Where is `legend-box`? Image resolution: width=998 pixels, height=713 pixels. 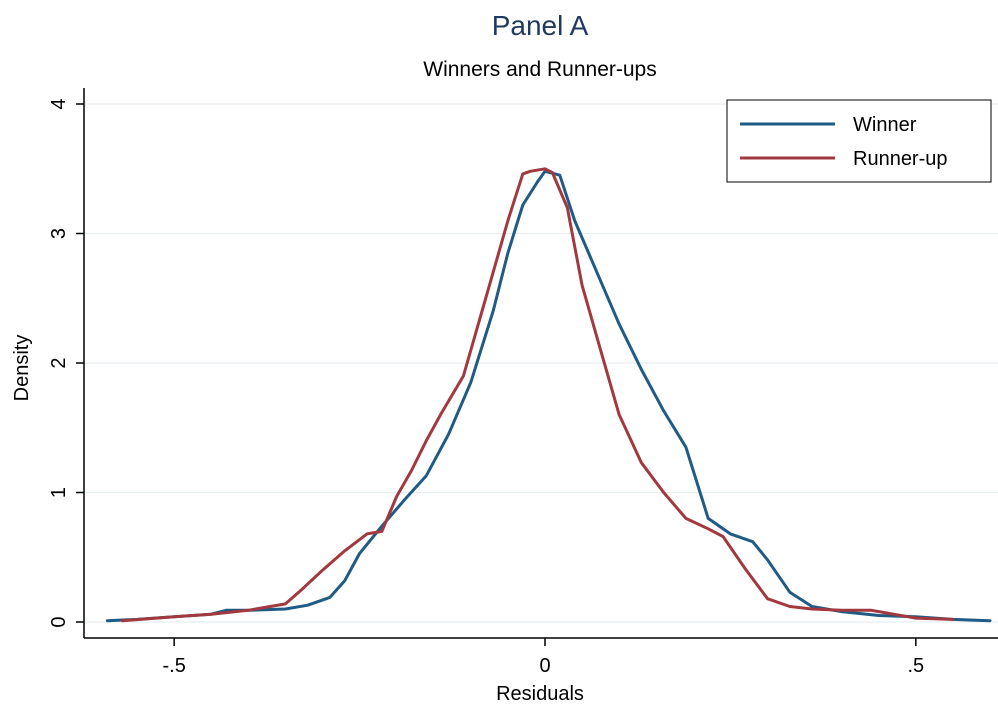
legend-box is located at coordinates (859, 141).